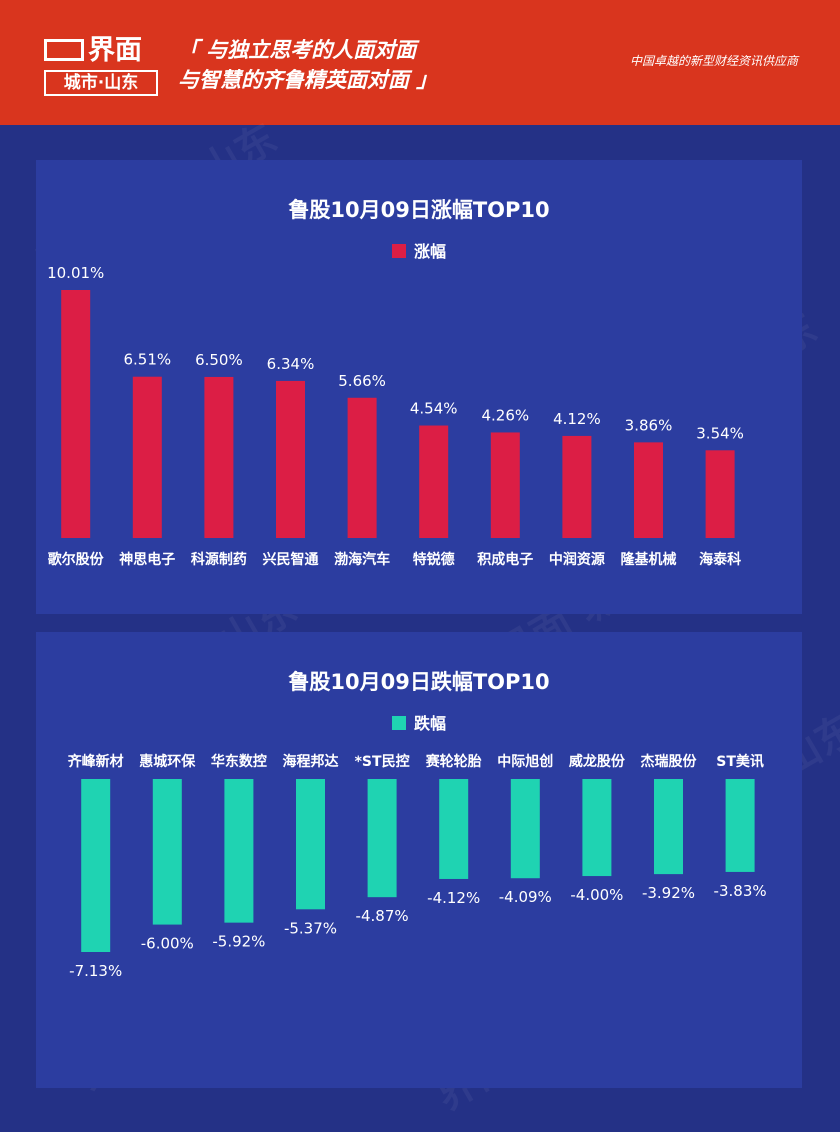 The height and width of the screenshot is (1132, 840). What do you see at coordinates (597, 761) in the screenshot?
I see `loss-category-label: 威龙股份` at bounding box center [597, 761].